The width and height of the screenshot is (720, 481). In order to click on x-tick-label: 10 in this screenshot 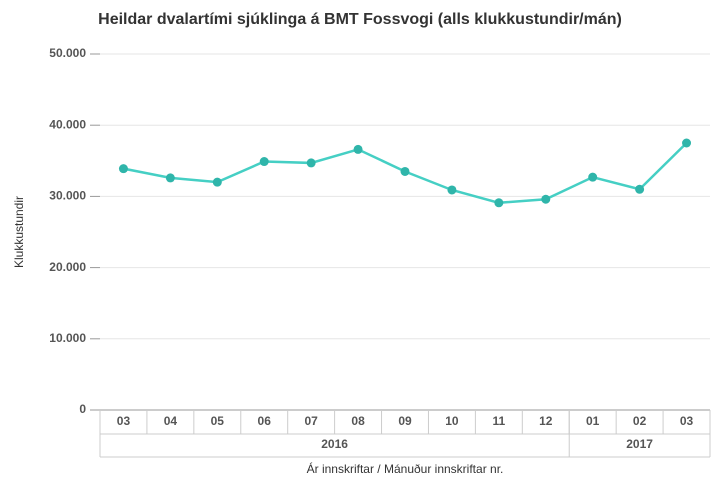, I will do `click(452, 421)`.